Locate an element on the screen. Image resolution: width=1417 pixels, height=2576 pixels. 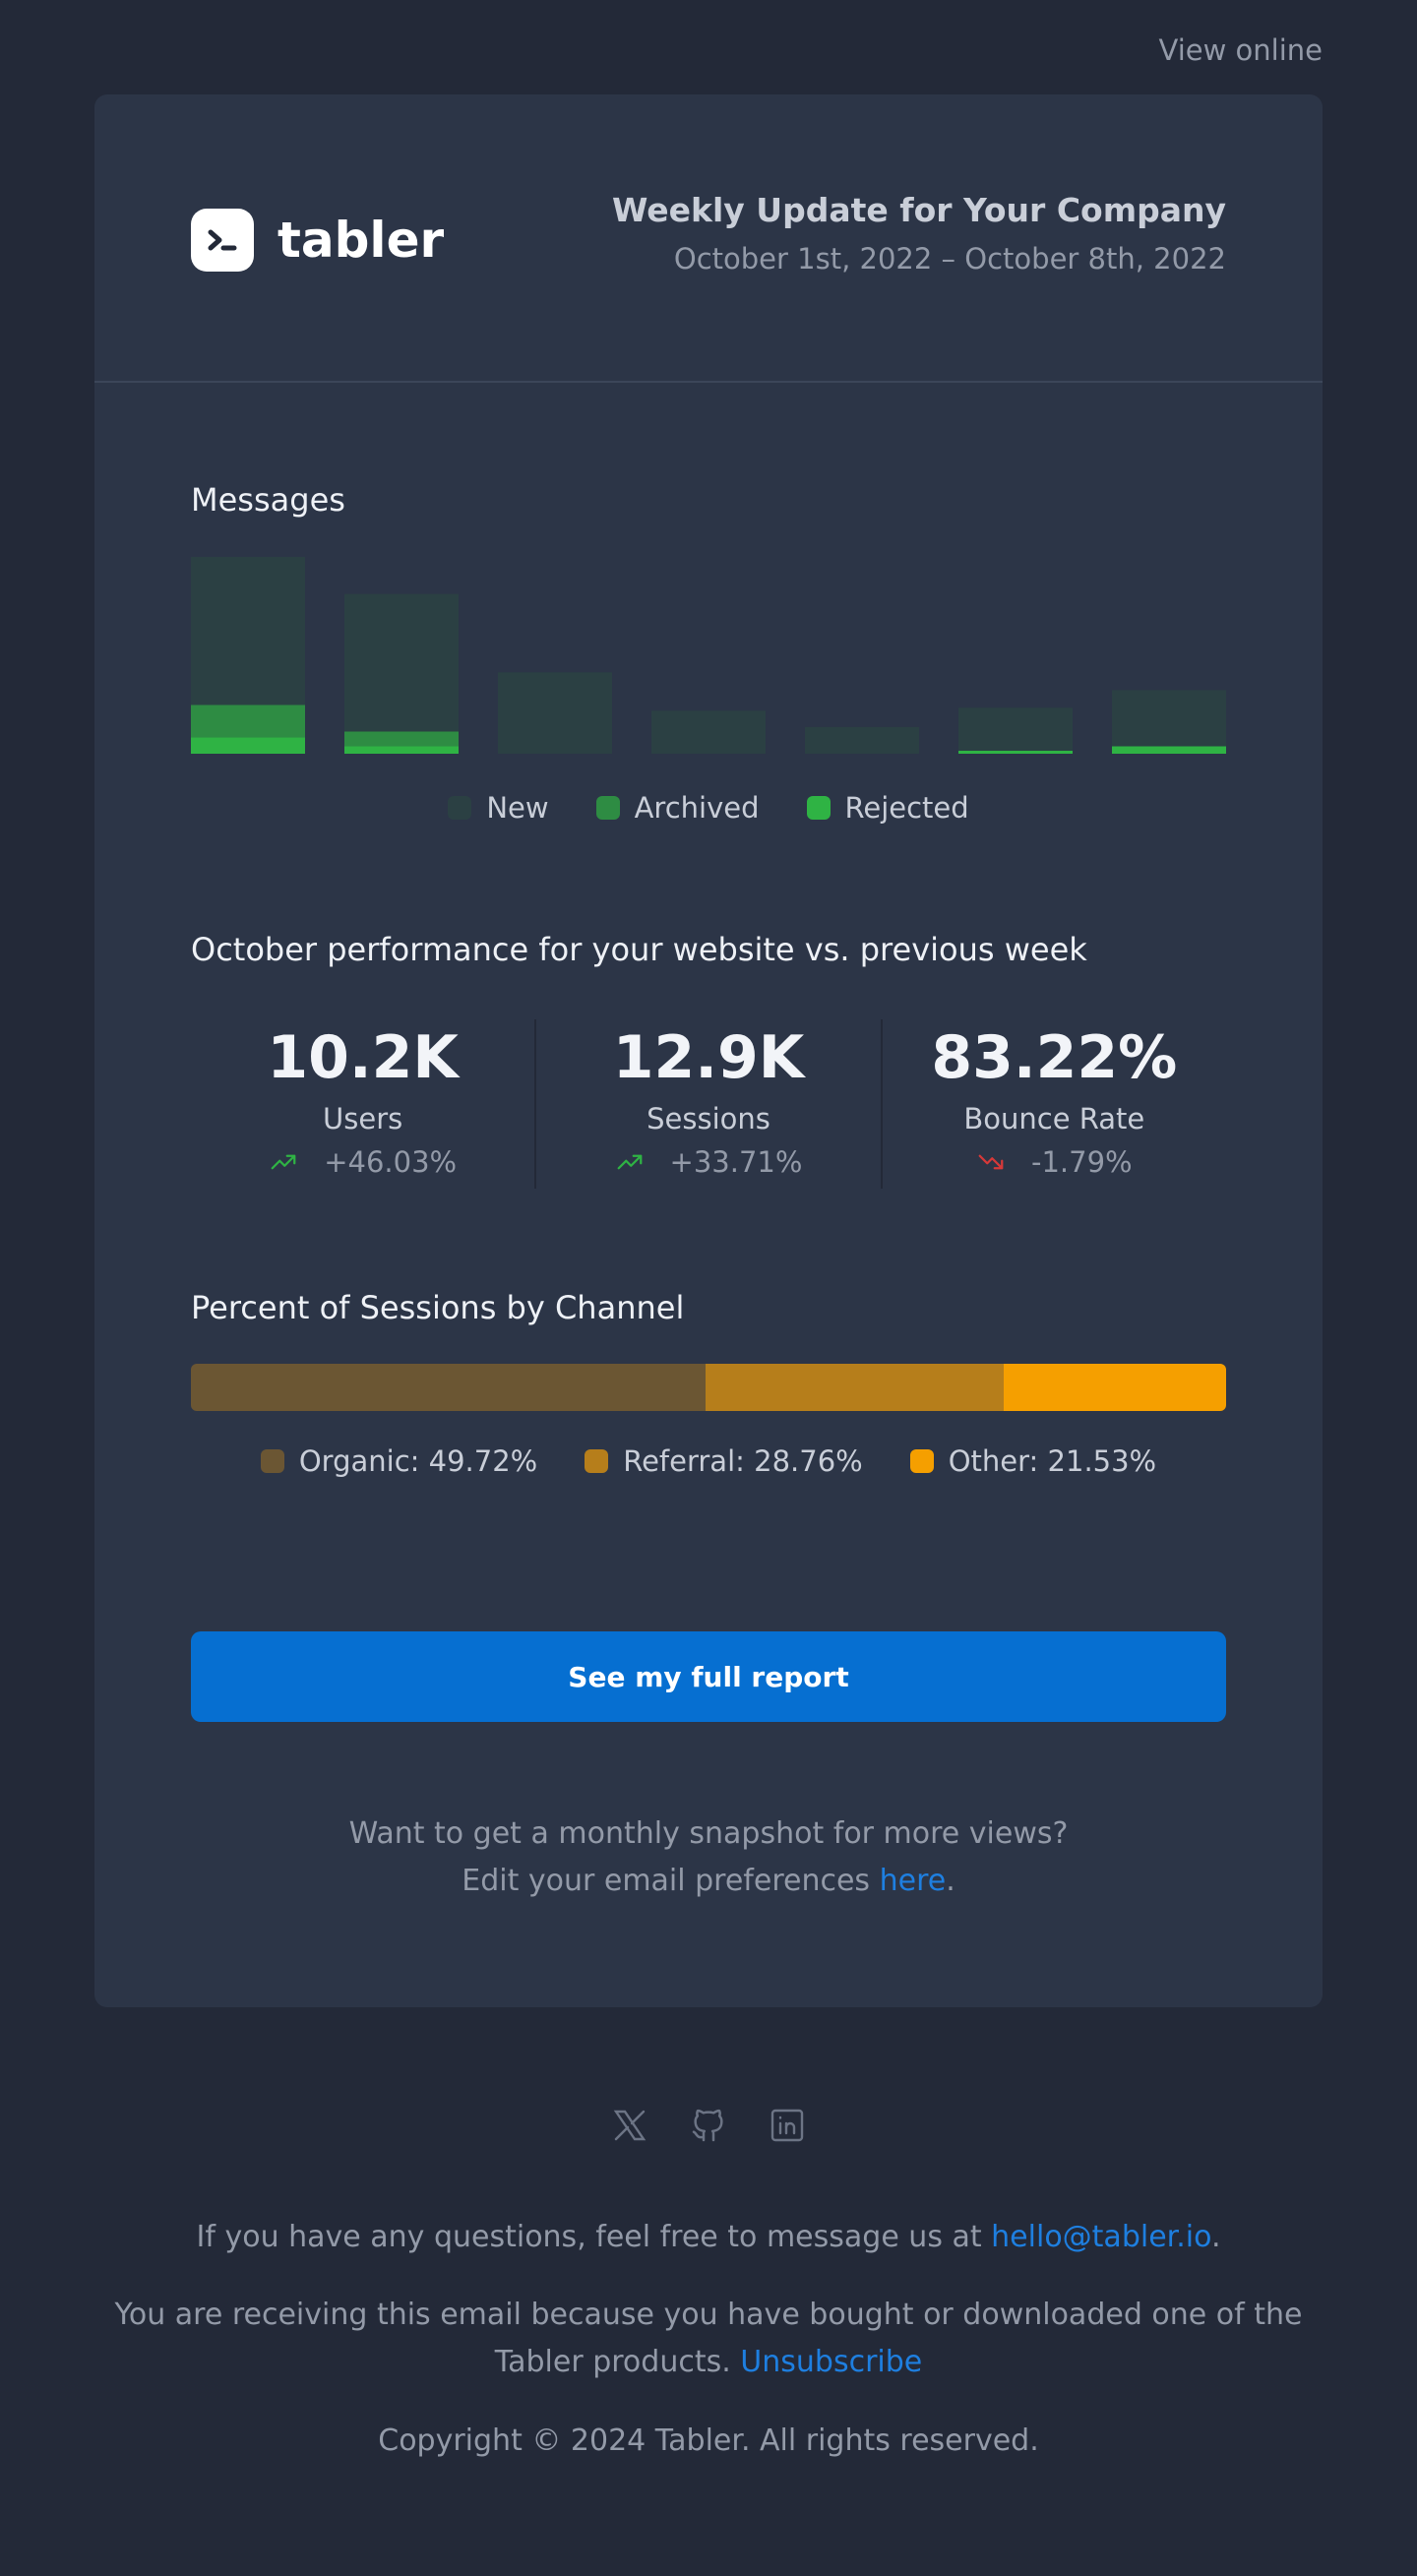
channel-legend-item: Other: 21.53% is located at coordinates (1033, 1461).